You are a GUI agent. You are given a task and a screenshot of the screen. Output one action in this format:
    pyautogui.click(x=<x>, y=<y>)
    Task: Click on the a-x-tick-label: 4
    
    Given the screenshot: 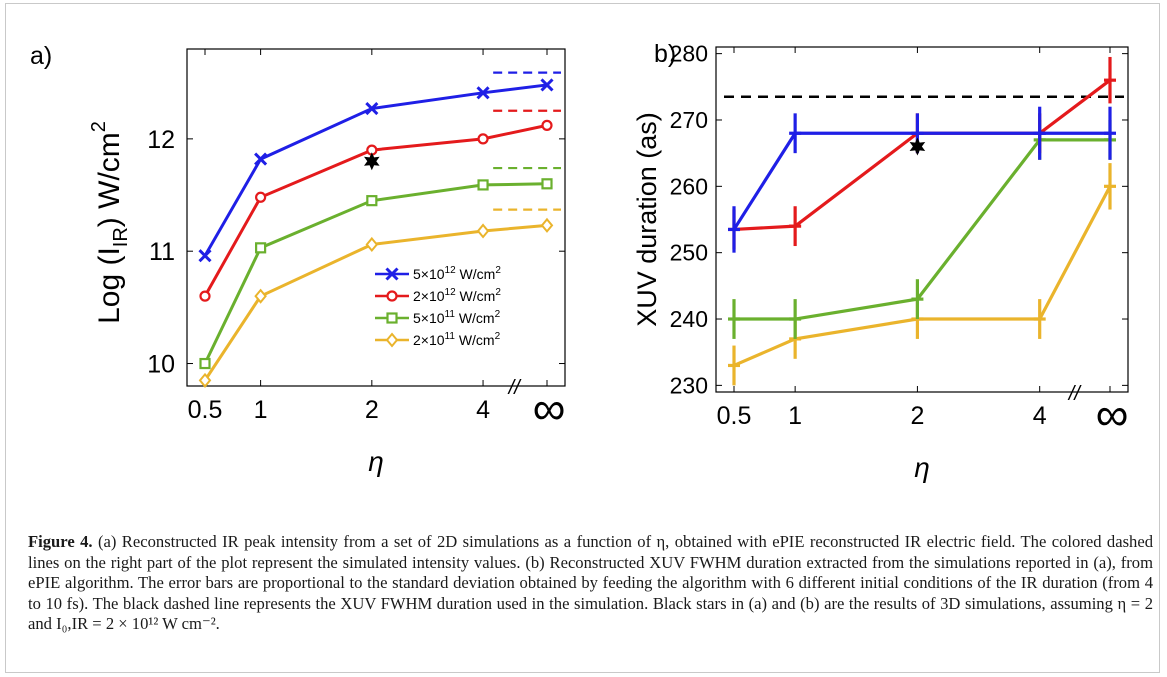 What is the action you would take?
    pyautogui.click(x=483, y=410)
    